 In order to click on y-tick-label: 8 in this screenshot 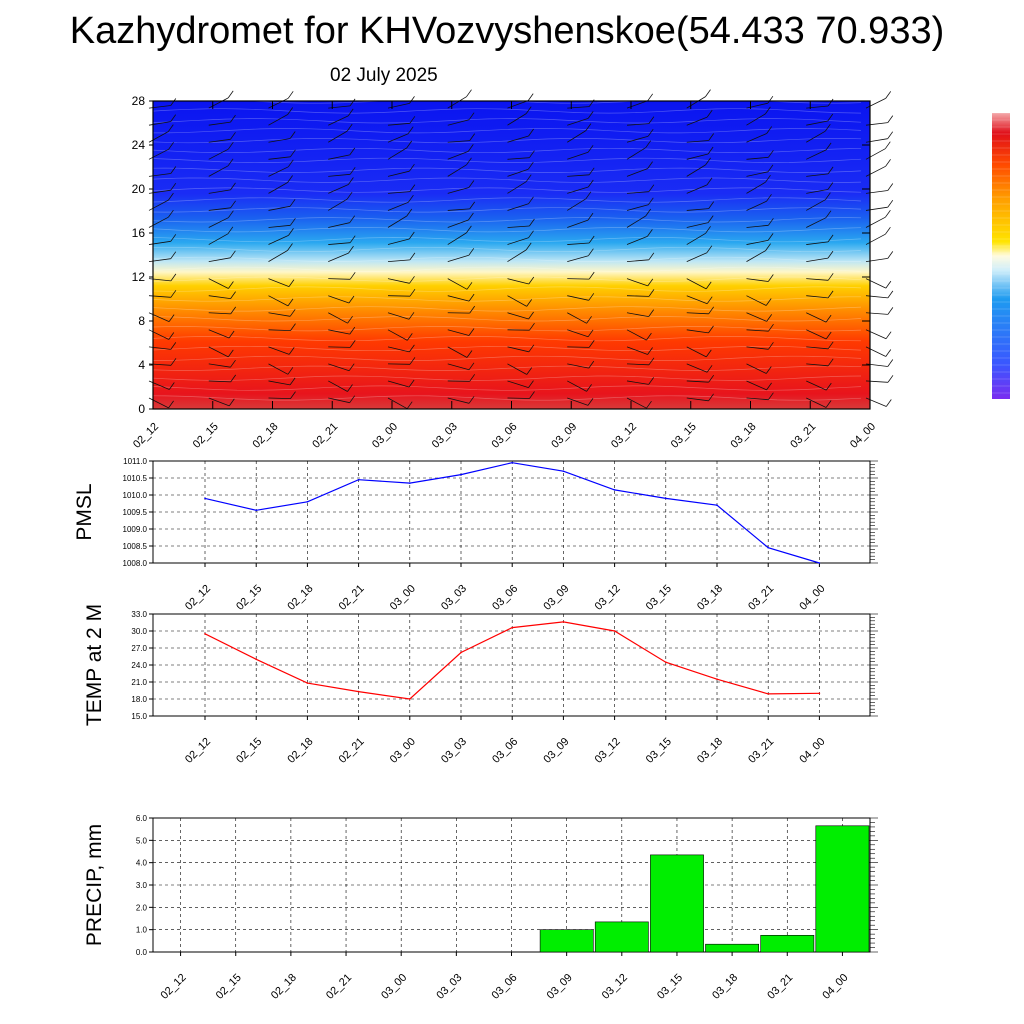, I will do `click(141, 321)`.